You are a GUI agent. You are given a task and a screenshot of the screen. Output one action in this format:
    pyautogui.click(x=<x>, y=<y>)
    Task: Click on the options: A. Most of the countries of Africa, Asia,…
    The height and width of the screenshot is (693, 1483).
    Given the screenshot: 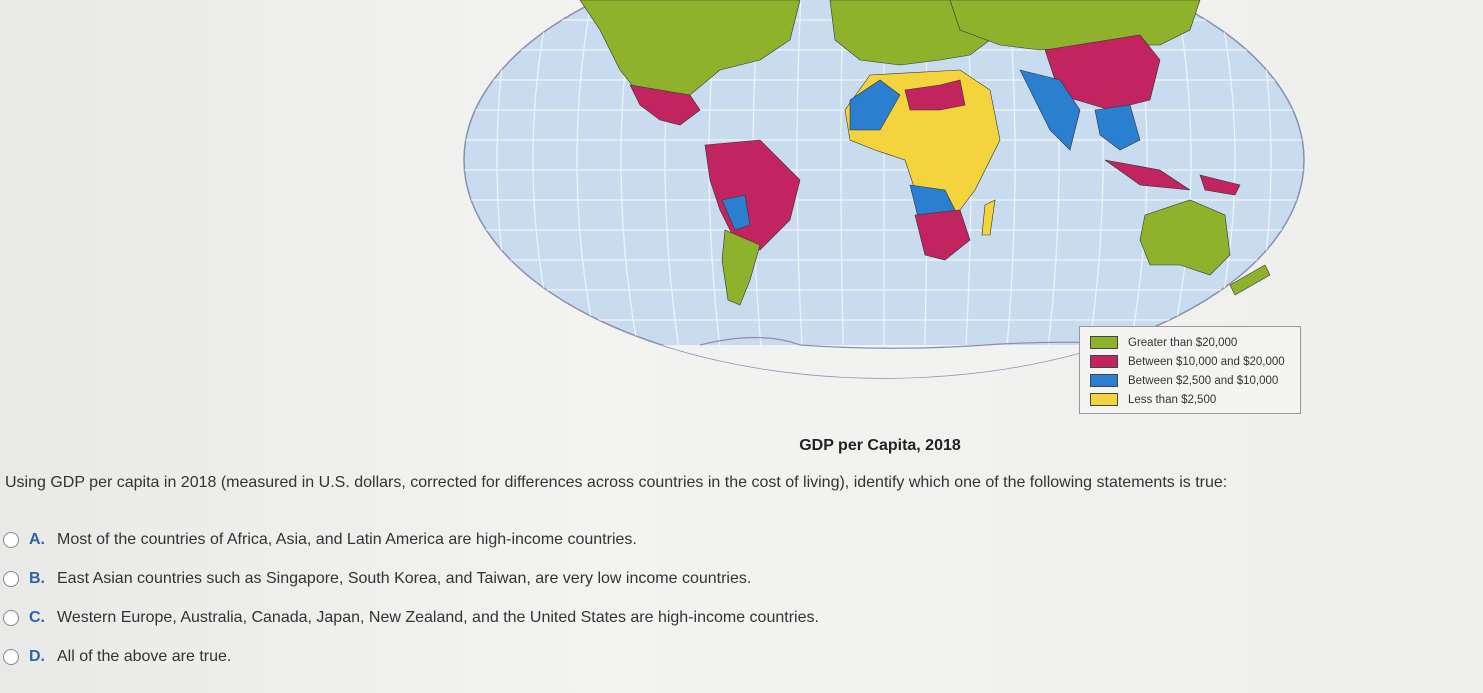 What is the action you would take?
    pyautogui.click(x=411, y=598)
    